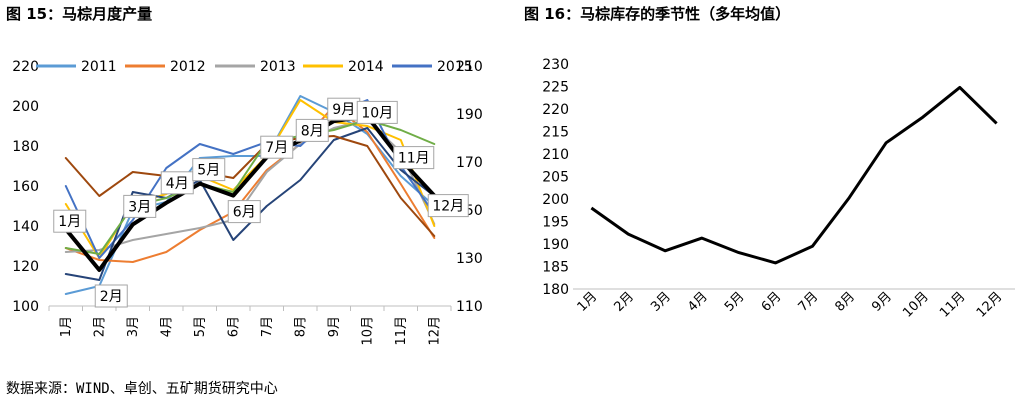 The image size is (1020, 406). What do you see at coordinates (25, 307) in the screenshot?
I see `y-tick-label: 100` at bounding box center [25, 307].